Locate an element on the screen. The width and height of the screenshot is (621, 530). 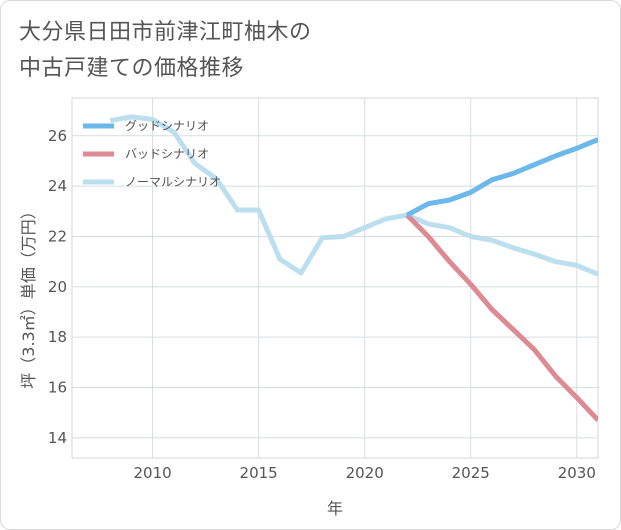
x-axis-title: 年 is located at coordinates (335, 508).